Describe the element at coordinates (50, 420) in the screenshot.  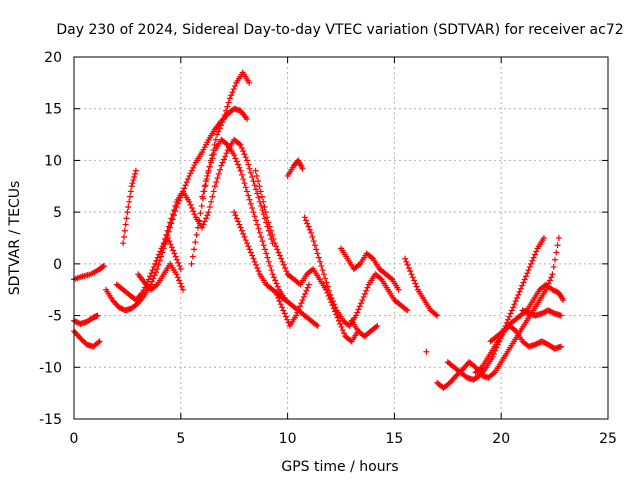
I see `y-tick-label: -15` at that location.